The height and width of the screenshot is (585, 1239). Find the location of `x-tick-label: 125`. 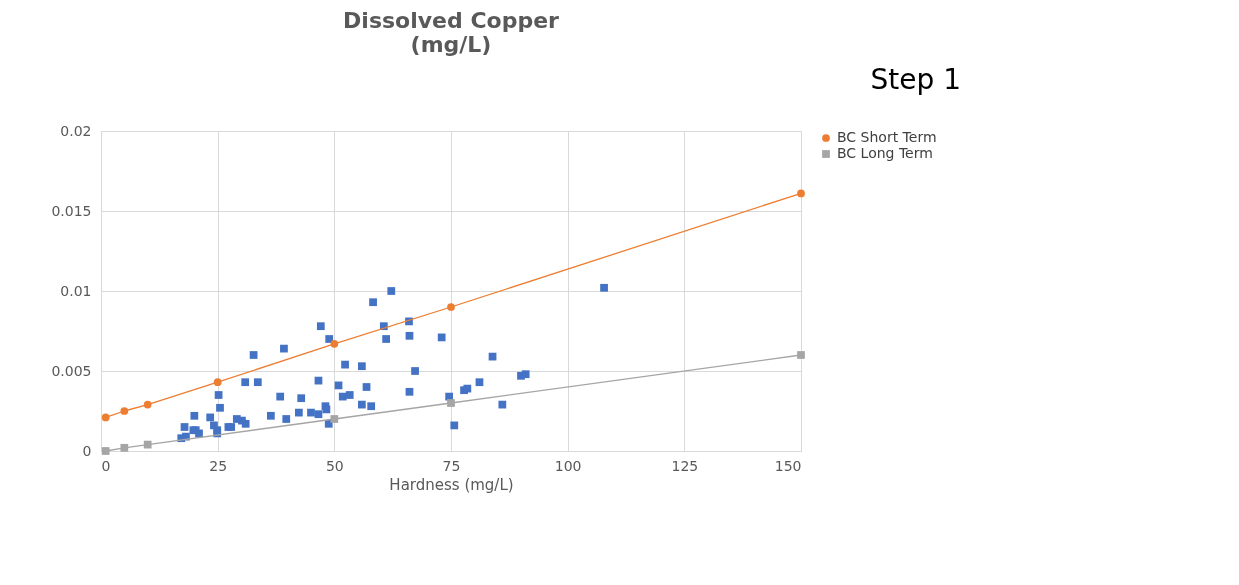

x-tick-label: 125 is located at coordinates (685, 465).